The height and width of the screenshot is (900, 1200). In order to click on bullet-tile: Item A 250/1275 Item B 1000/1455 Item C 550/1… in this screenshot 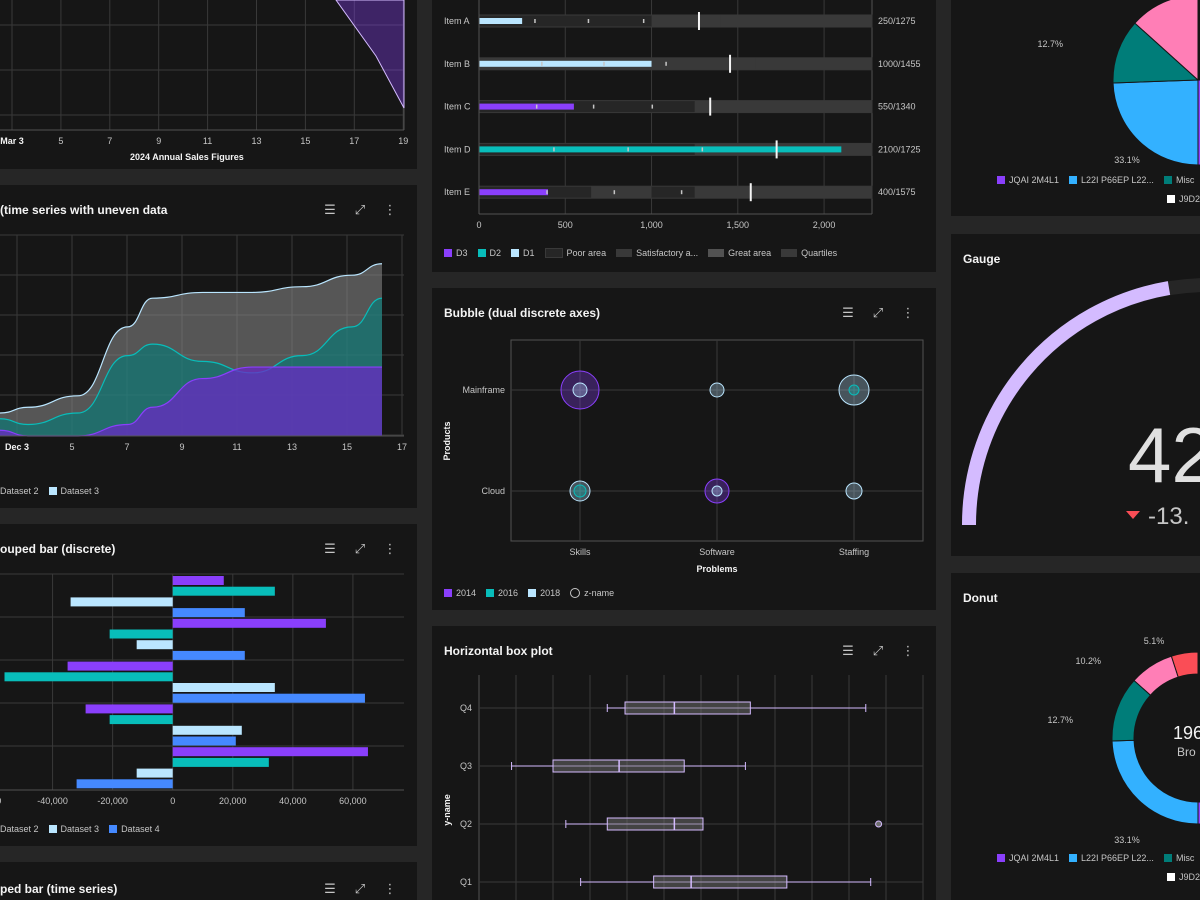, I will do `click(684, 136)`.